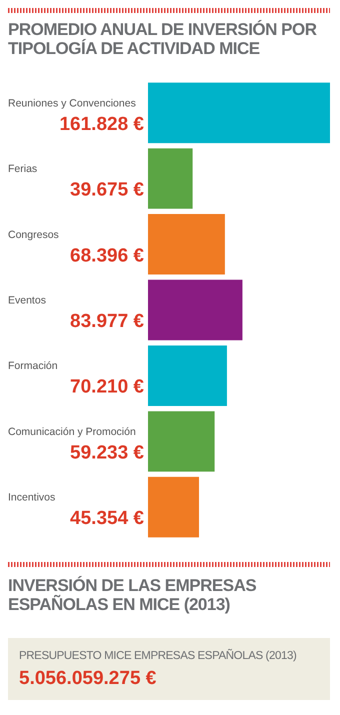  Describe the element at coordinates (72, 432) in the screenshot. I see `y-tick-label: Comunicación y Promoción` at that location.